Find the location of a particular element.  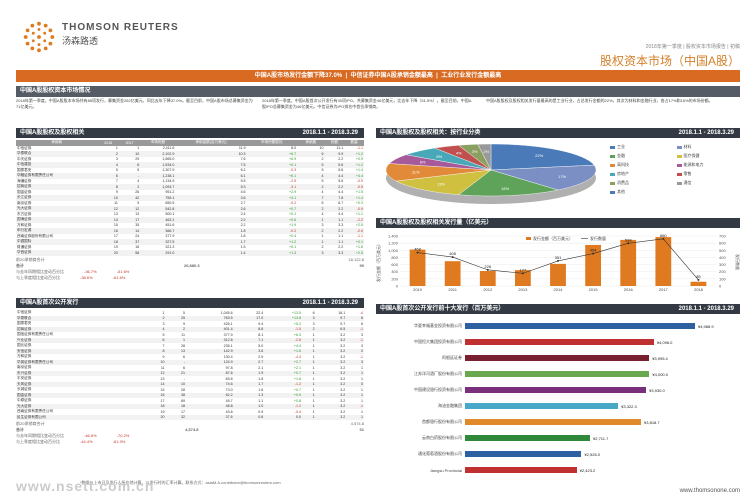

hbar-row: 云南白药股份有限公司 ¥2,711.7 is located at coordinates (558, 438).